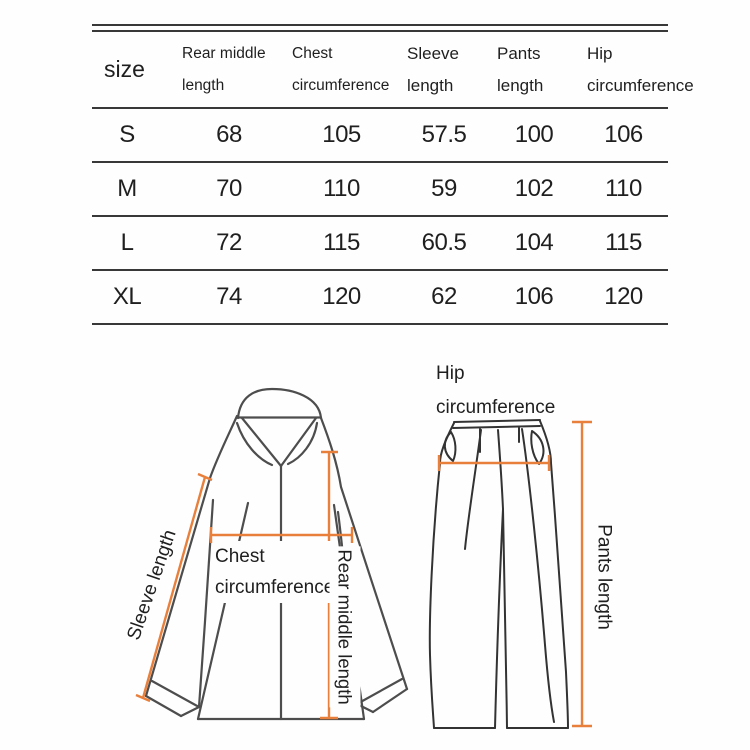 This screenshot has height=750, width=750. What do you see at coordinates (127, 242) in the screenshot?
I see `cell-size: L` at bounding box center [127, 242].